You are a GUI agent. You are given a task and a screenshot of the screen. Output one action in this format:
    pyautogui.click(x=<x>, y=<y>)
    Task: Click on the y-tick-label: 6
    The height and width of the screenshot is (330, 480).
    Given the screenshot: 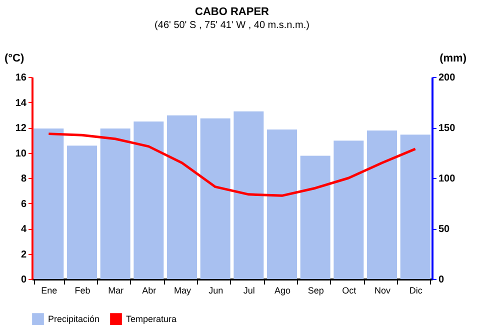 What is the action you would take?
    pyautogui.click(x=23, y=204)
    